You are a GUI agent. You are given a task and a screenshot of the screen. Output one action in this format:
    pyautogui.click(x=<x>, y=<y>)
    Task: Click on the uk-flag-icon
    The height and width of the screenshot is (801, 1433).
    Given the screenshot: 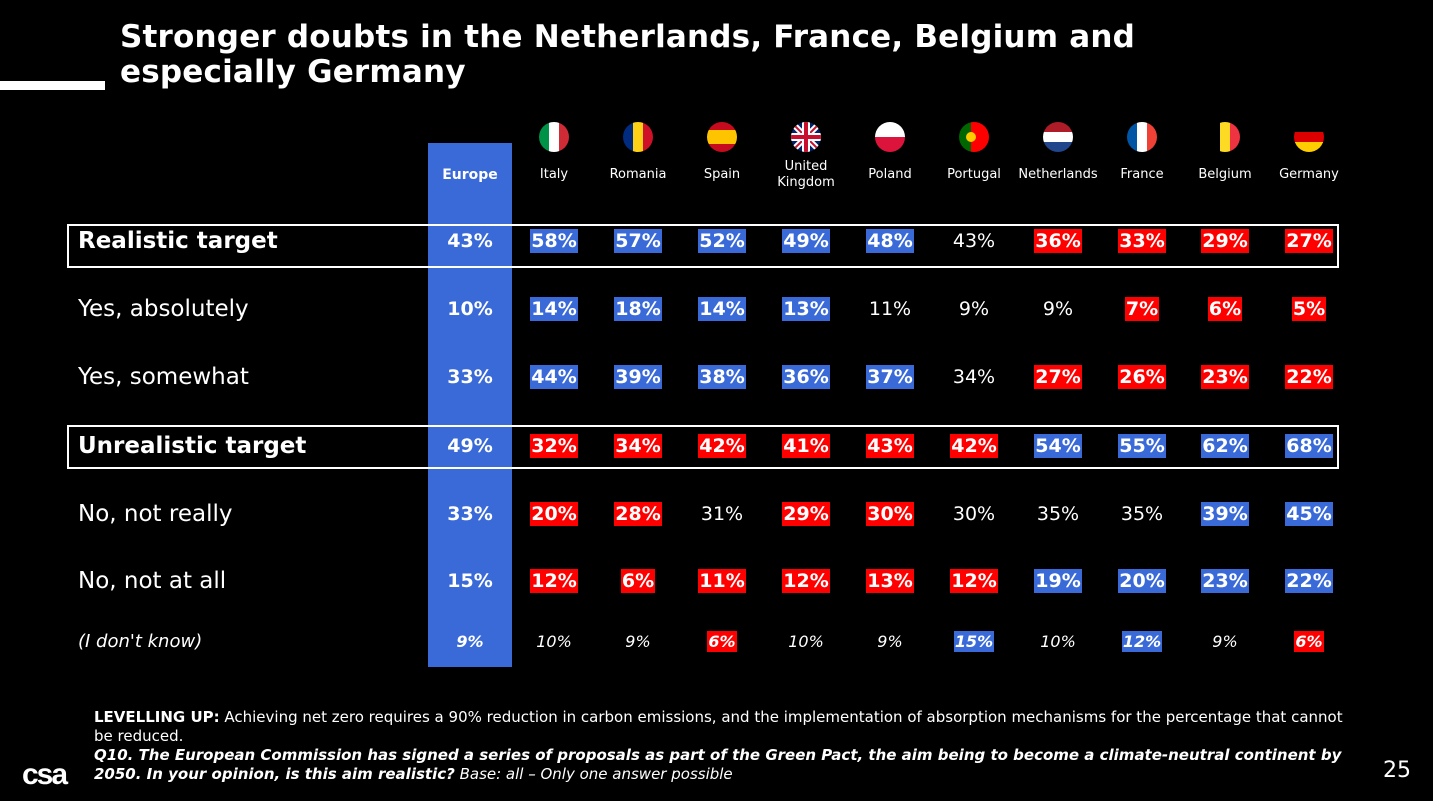 What is the action you would take?
    pyautogui.click(x=806, y=137)
    